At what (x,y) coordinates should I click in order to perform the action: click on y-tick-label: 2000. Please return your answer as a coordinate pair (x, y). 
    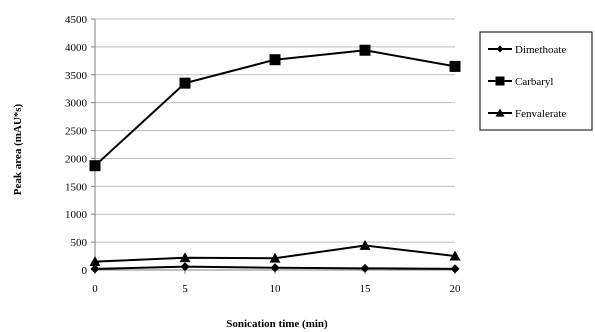
    Looking at the image, I should click on (76, 159).